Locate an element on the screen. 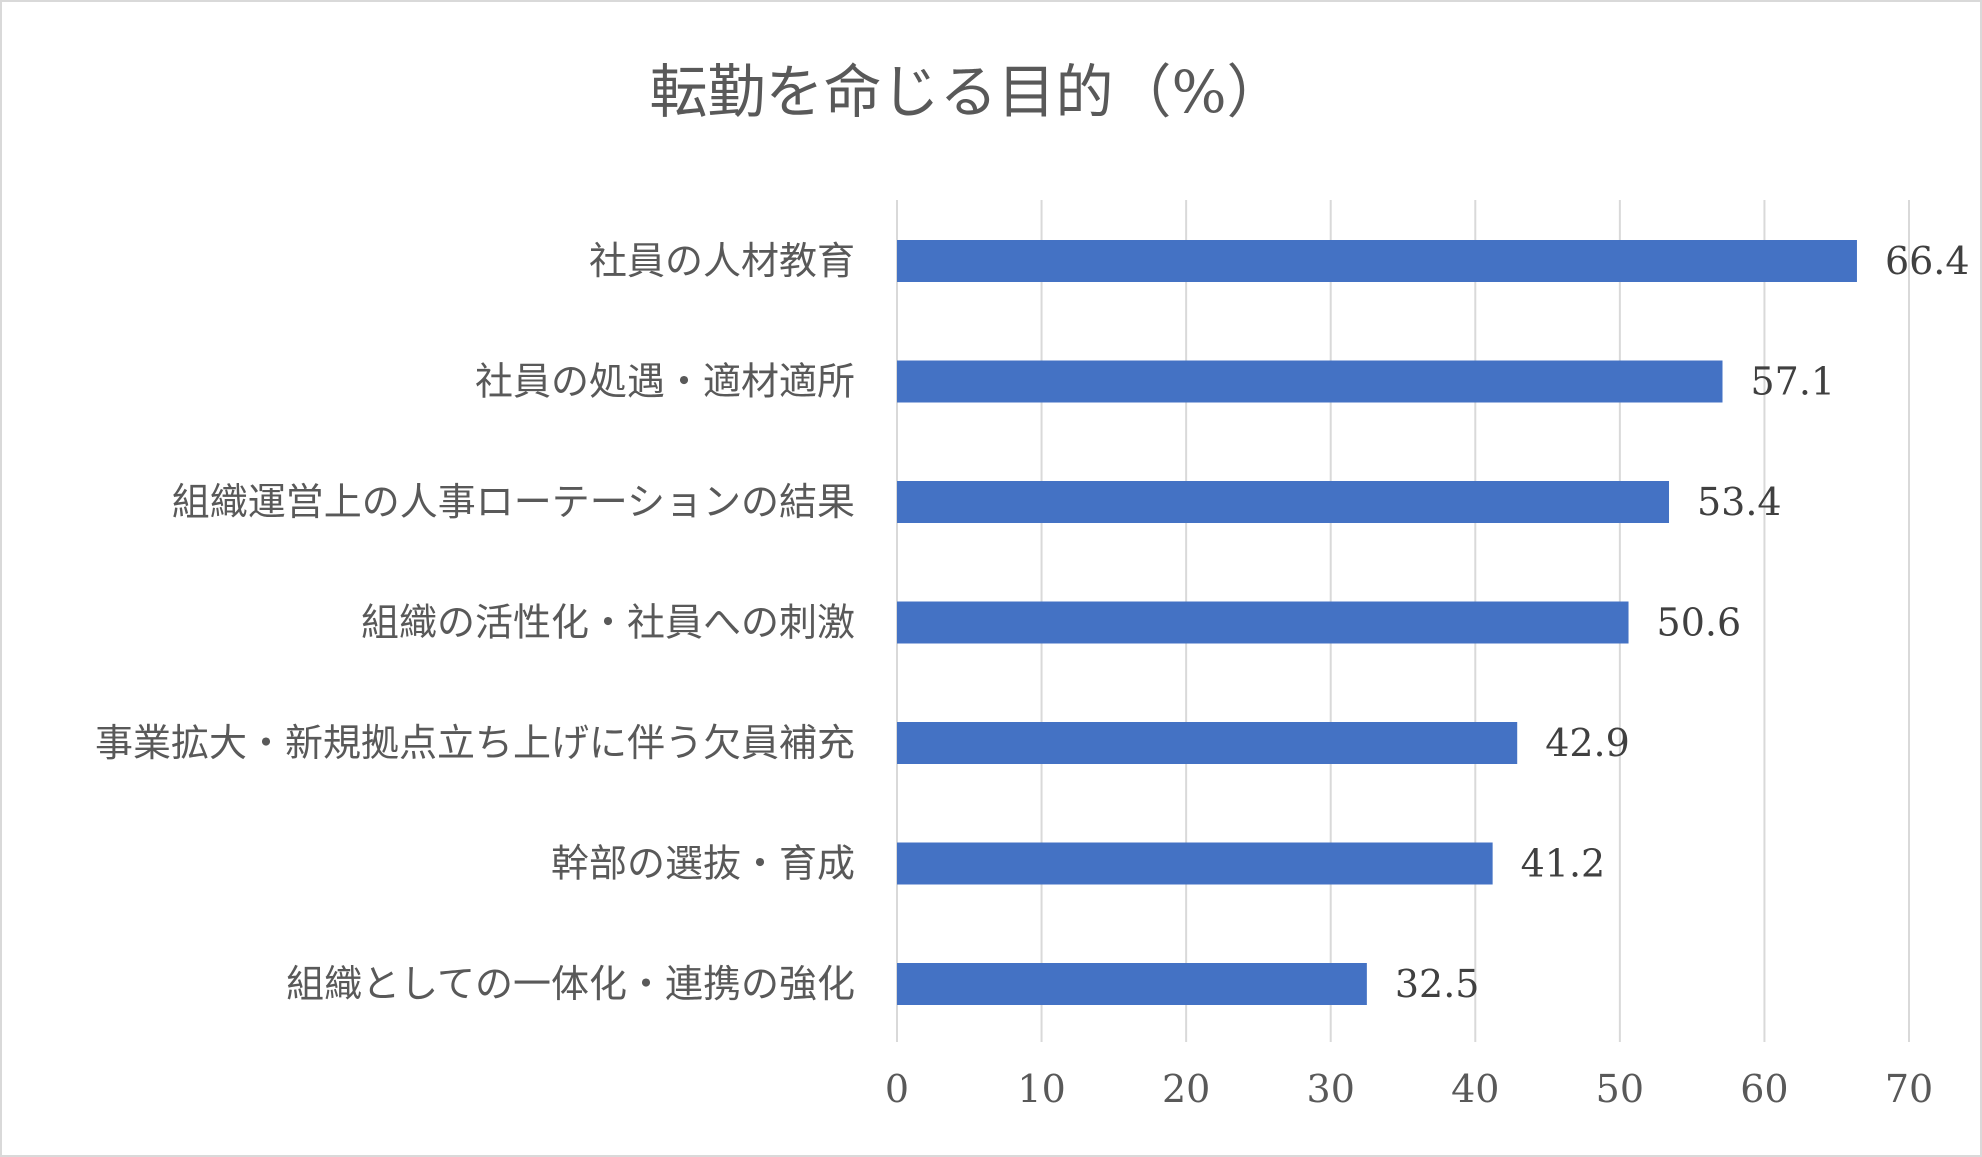  category-label: 幹部の選抜・育成 is located at coordinates (703, 864).